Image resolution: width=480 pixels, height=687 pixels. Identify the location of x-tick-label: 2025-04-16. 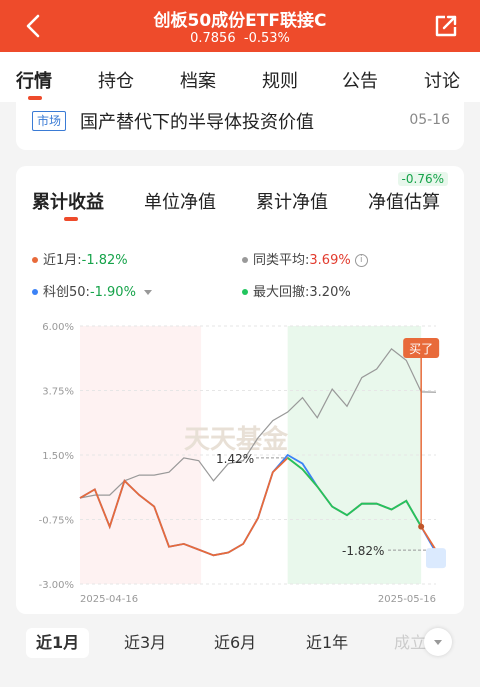
(109, 599).